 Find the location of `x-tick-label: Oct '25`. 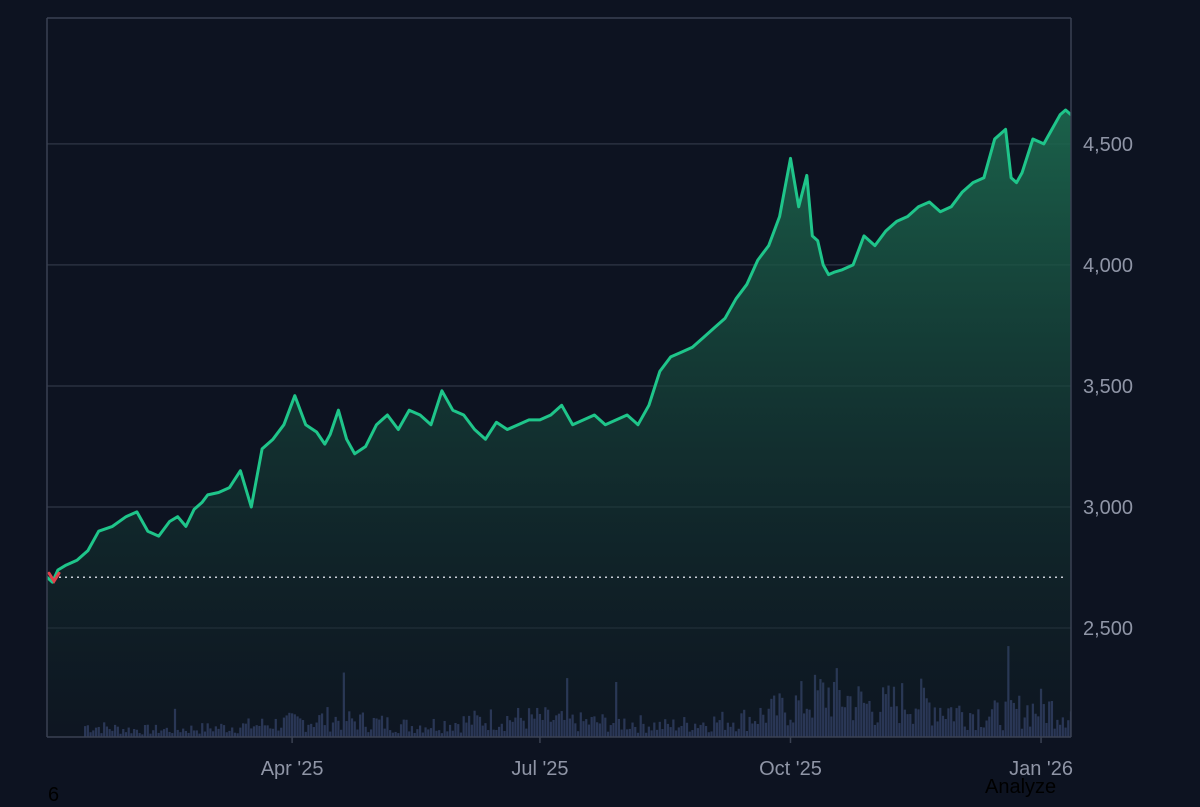

x-tick-label: Oct '25 is located at coordinates (790, 769).